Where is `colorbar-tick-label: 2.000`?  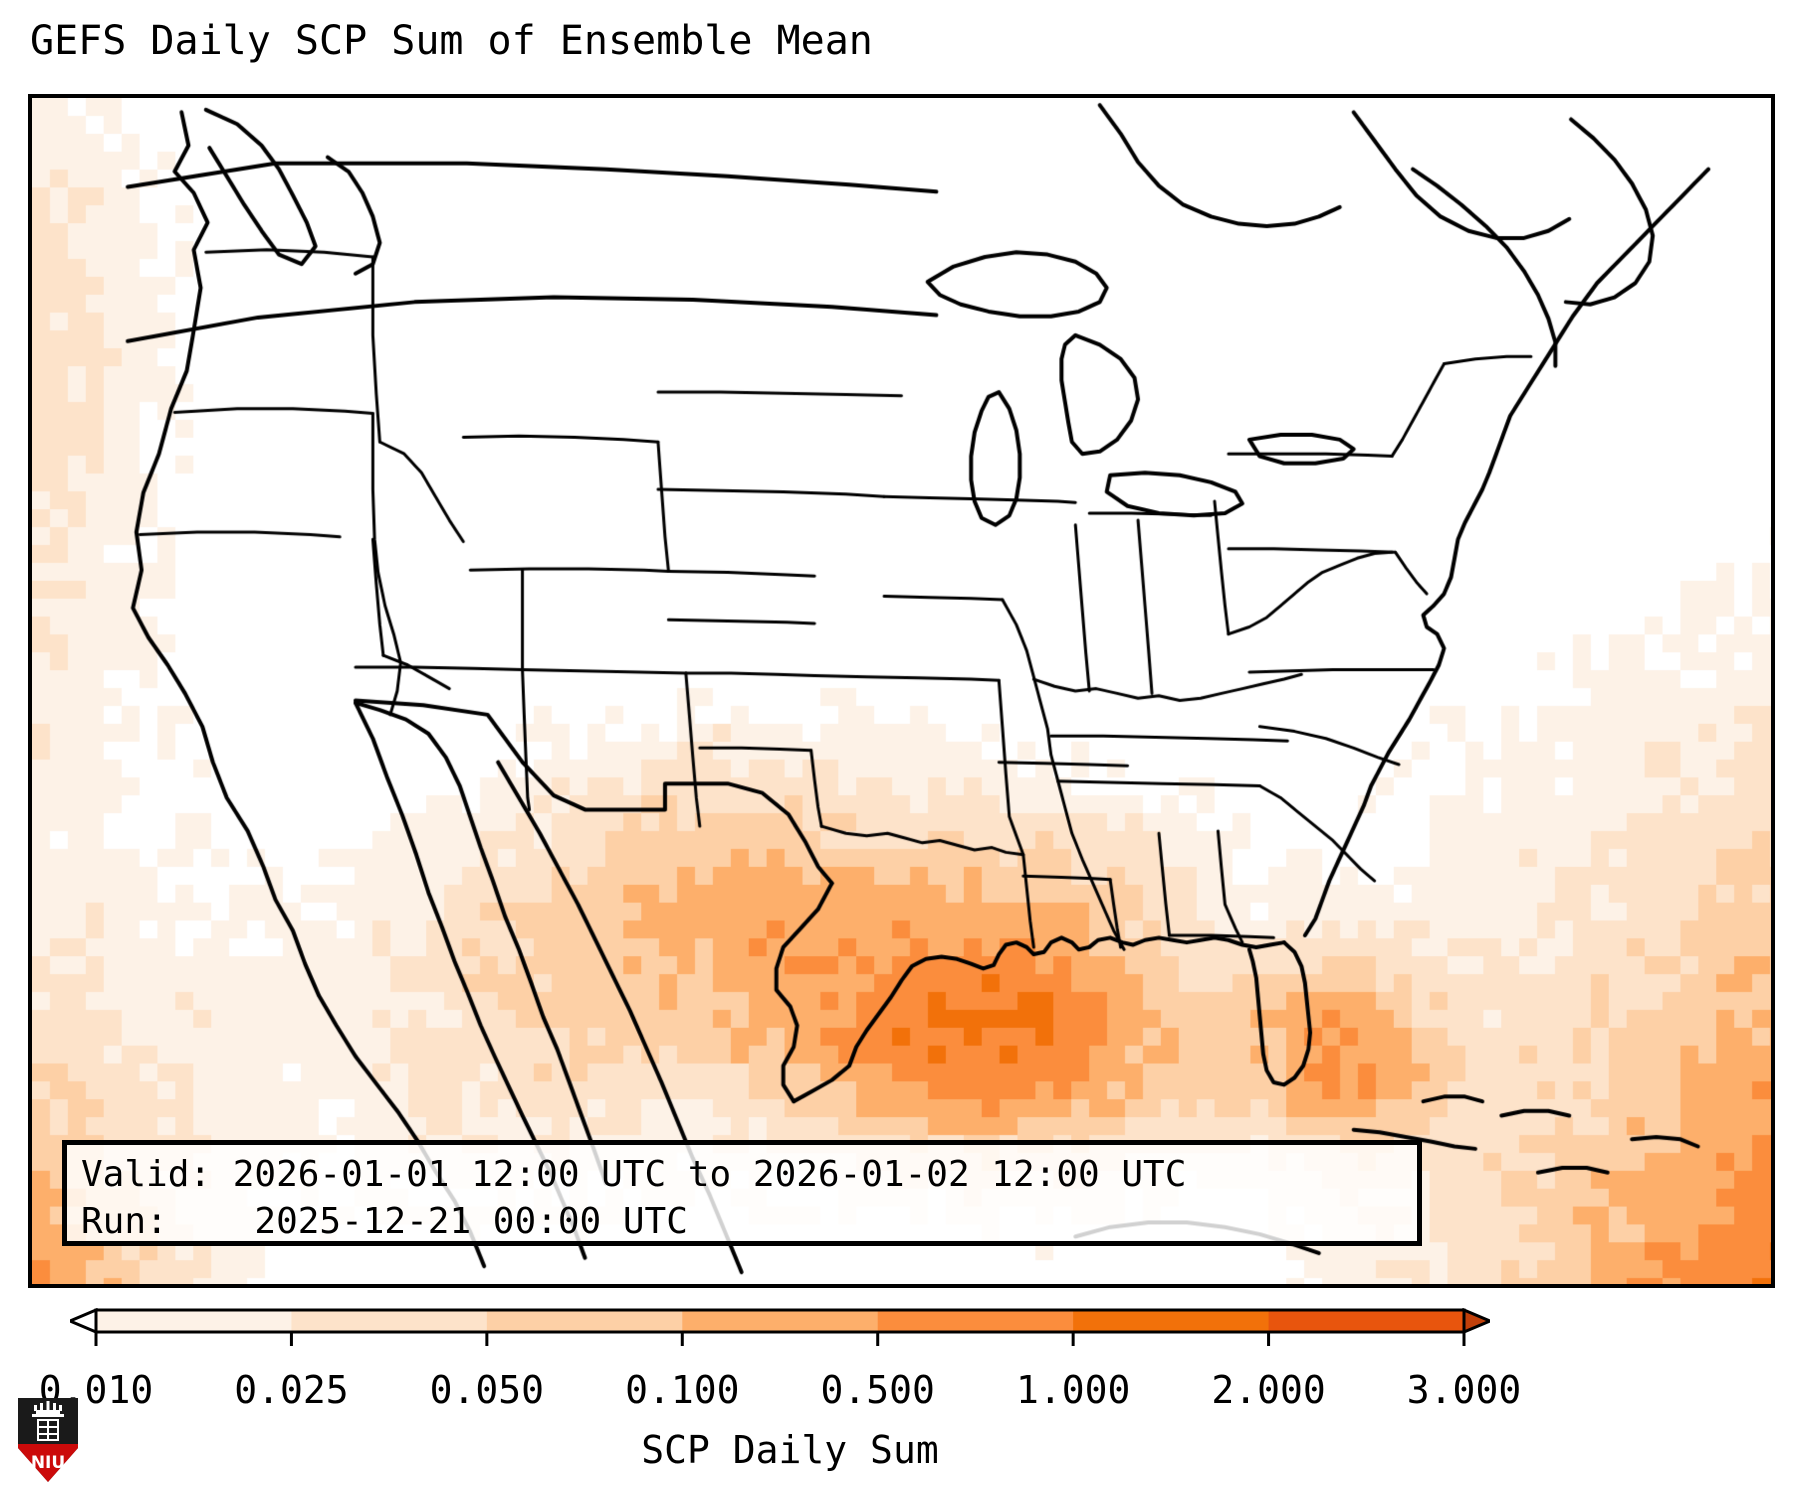 colorbar-tick-label: 2.000 is located at coordinates (1268, 1390).